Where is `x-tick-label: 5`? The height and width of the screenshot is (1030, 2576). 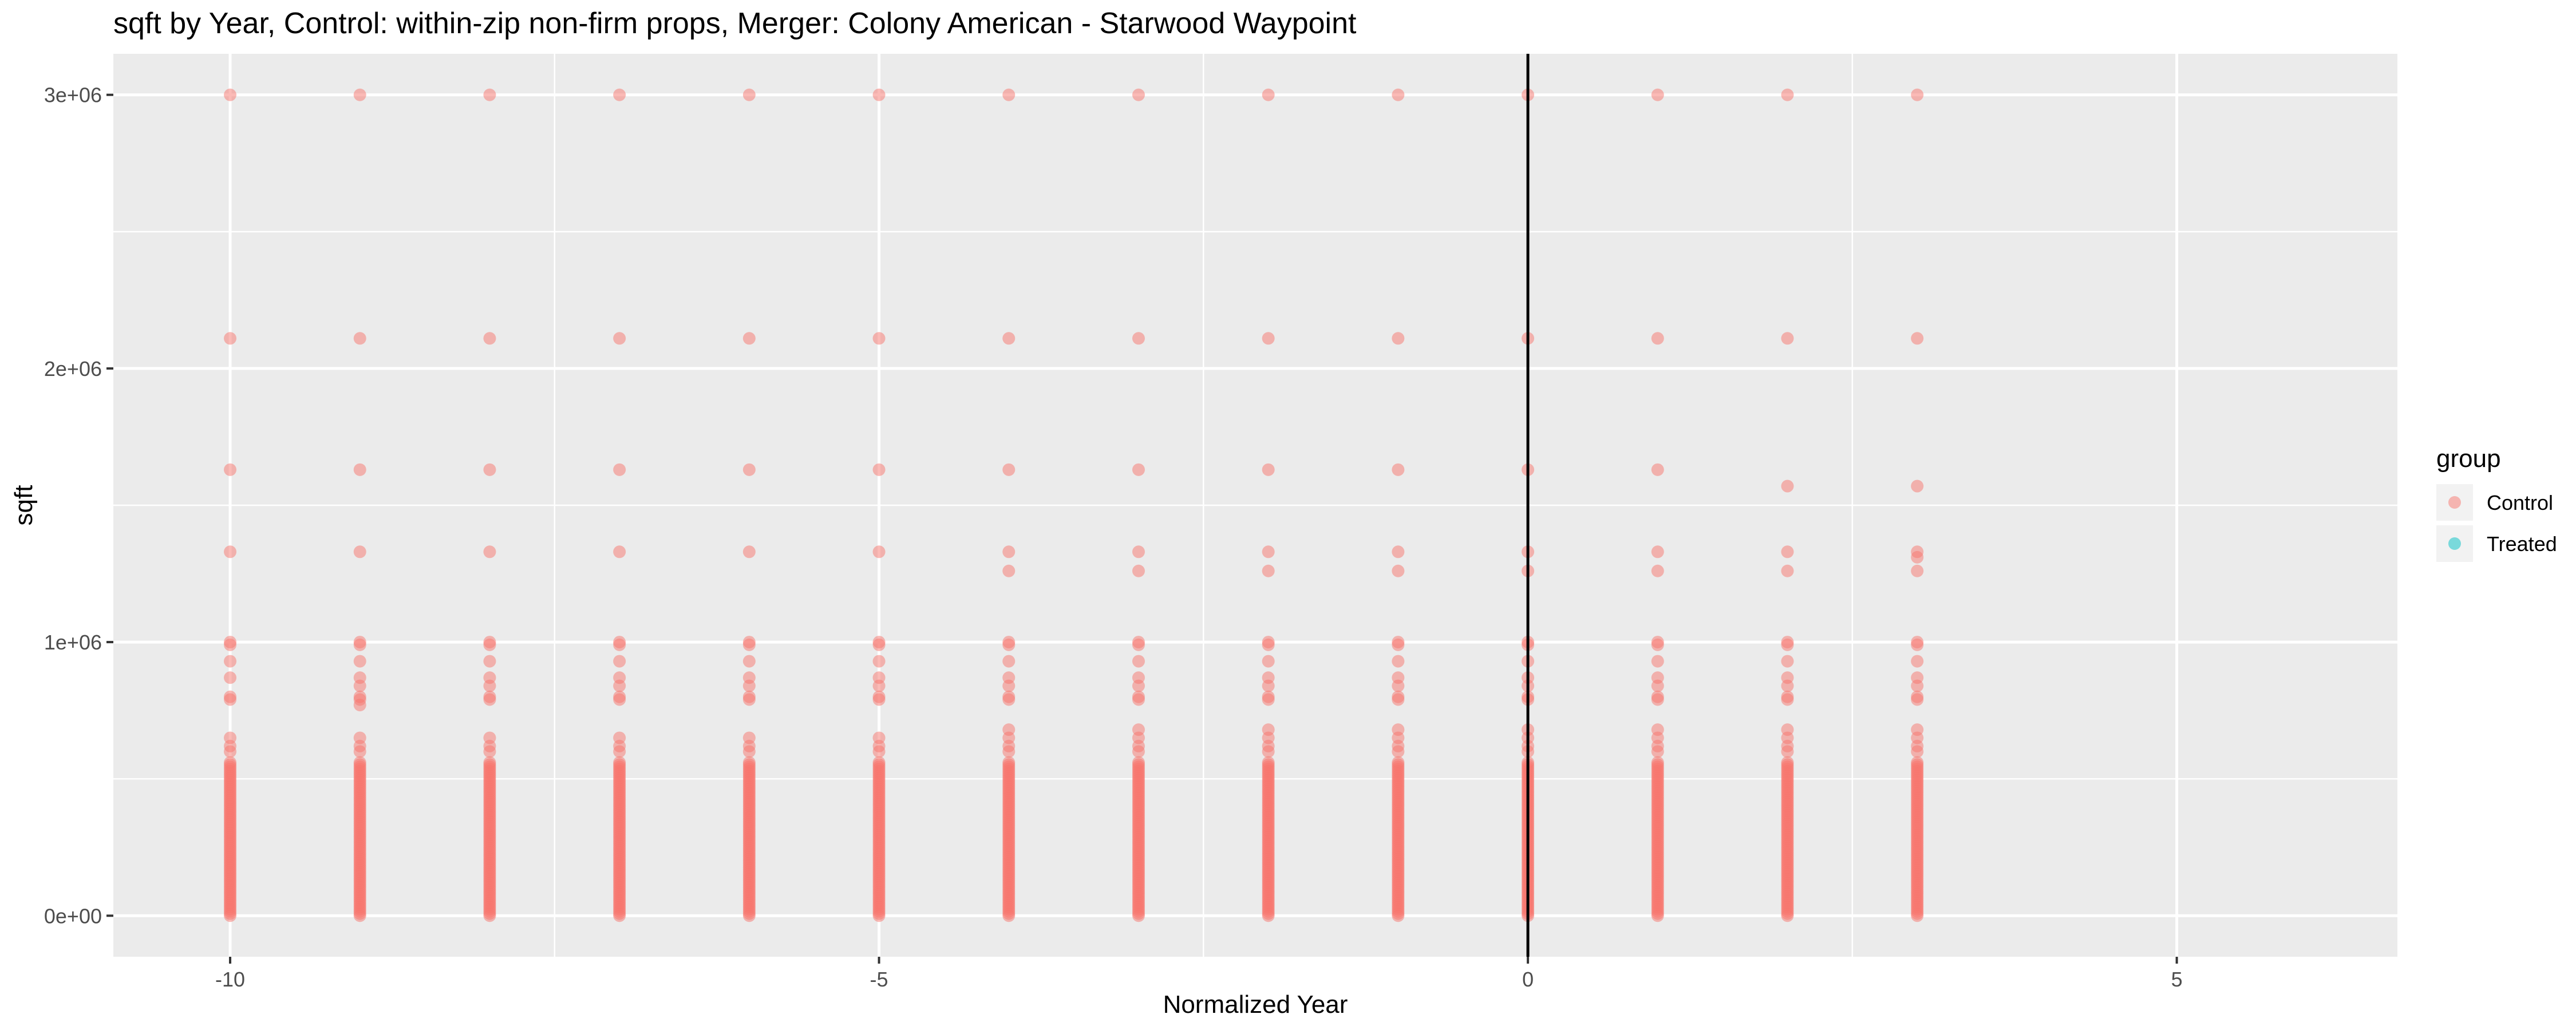 x-tick-label: 5 is located at coordinates (2177, 979).